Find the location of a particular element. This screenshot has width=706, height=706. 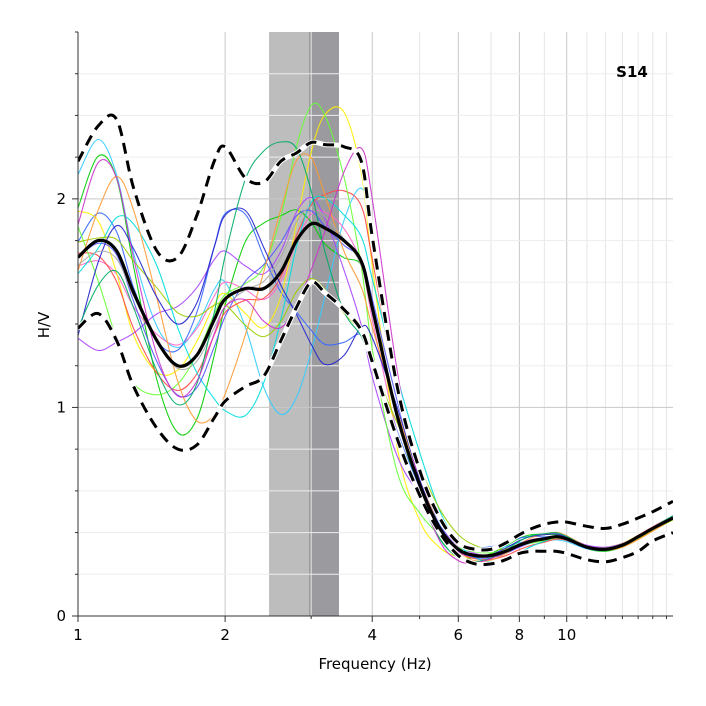

y-tick-label: 2 is located at coordinates (61, 199).